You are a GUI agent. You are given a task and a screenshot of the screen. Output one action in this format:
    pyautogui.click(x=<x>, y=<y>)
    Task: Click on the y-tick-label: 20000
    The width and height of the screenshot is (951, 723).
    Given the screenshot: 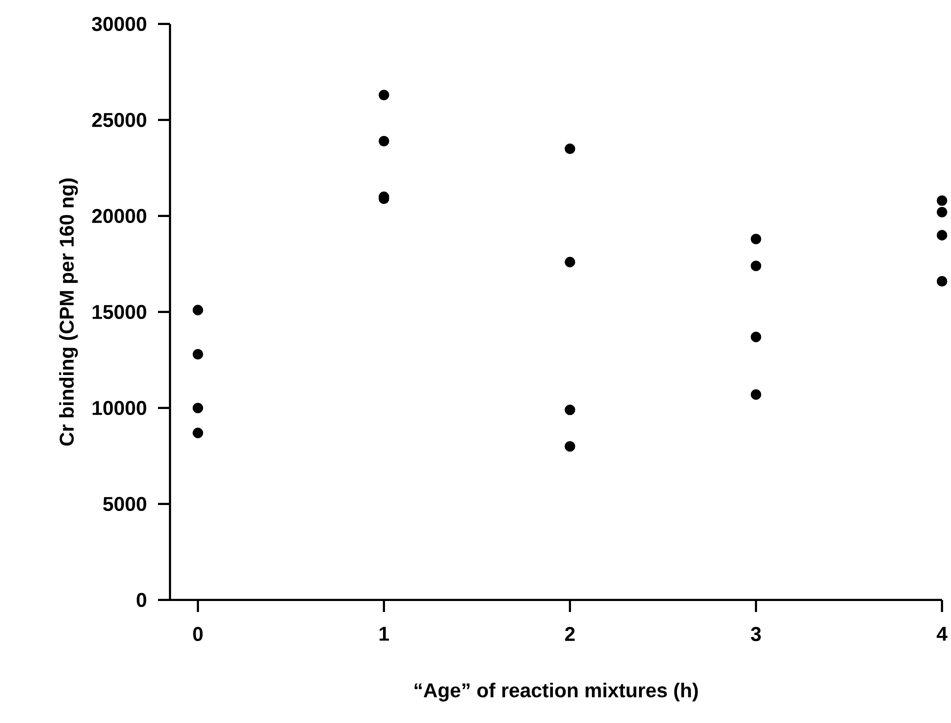 What is the action you would take?
    pyautogui.click(x=119, y=216)
    